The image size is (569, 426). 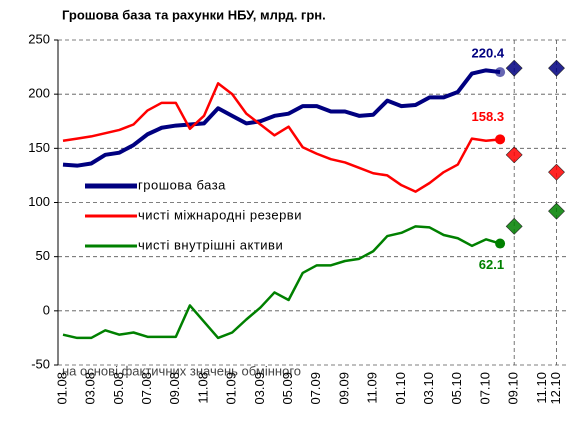 I want to click on x-tick-label: 05.08, so click(x=118, y=388).